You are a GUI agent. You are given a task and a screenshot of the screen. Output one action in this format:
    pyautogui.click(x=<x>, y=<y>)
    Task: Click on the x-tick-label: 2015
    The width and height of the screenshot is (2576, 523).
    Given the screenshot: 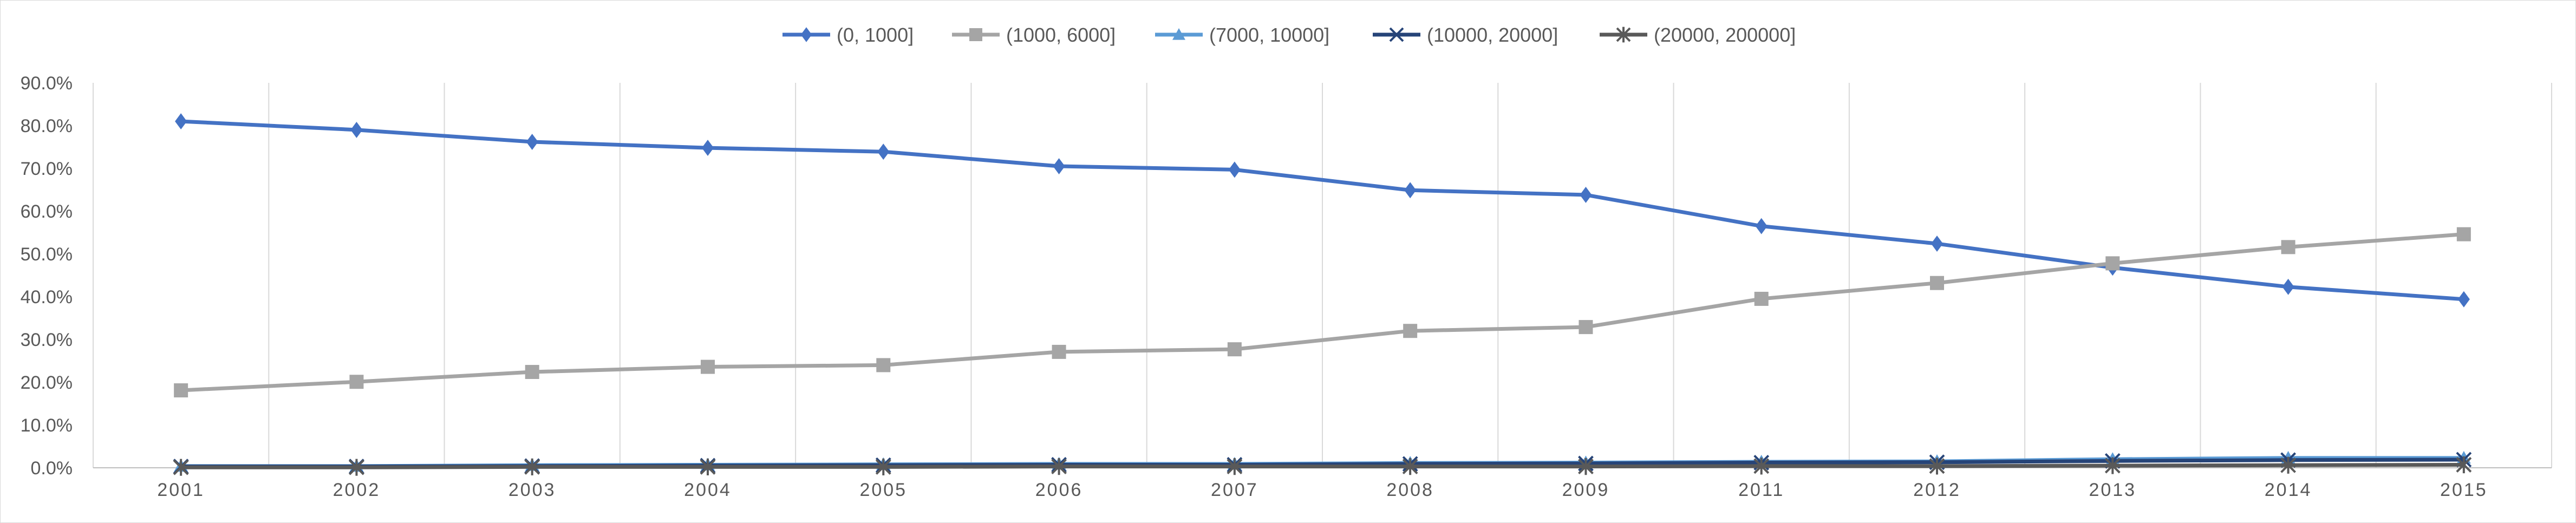 What is the action you would take?
    pyautogui.click(x=2464, y=490)
    